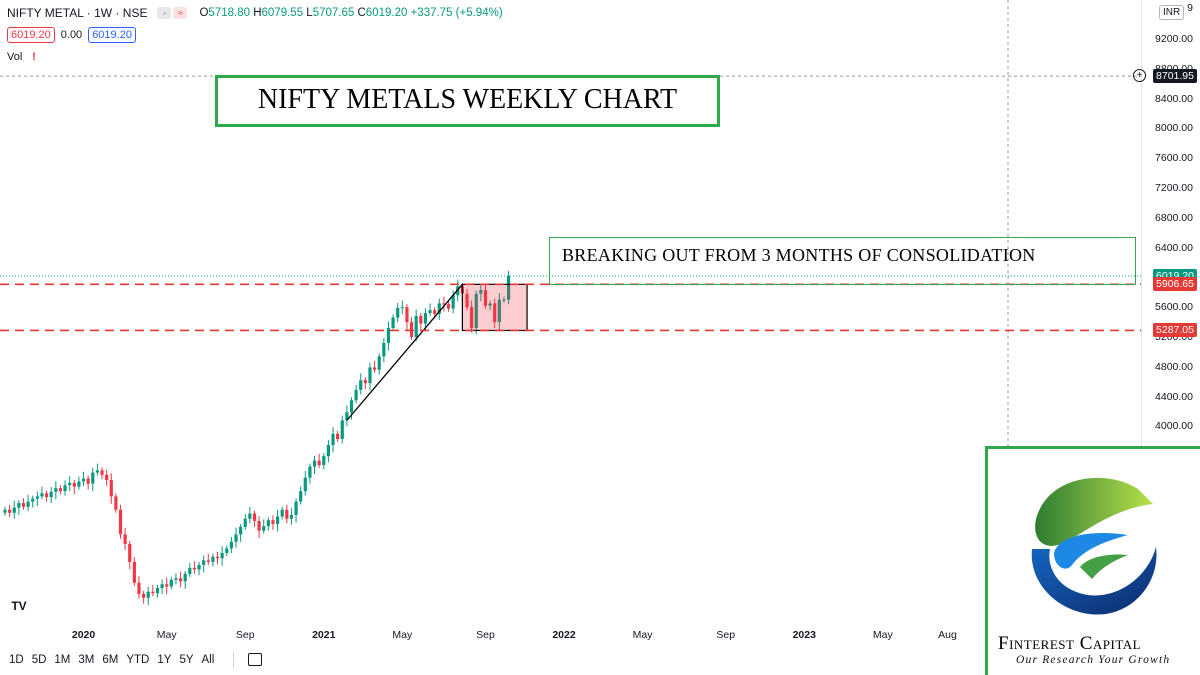 The image size is (1200, 675). What do you see at coordinates (564, 635) in the screenshot?
I see `time-tick: 2022` at bounding box center [564, 635].